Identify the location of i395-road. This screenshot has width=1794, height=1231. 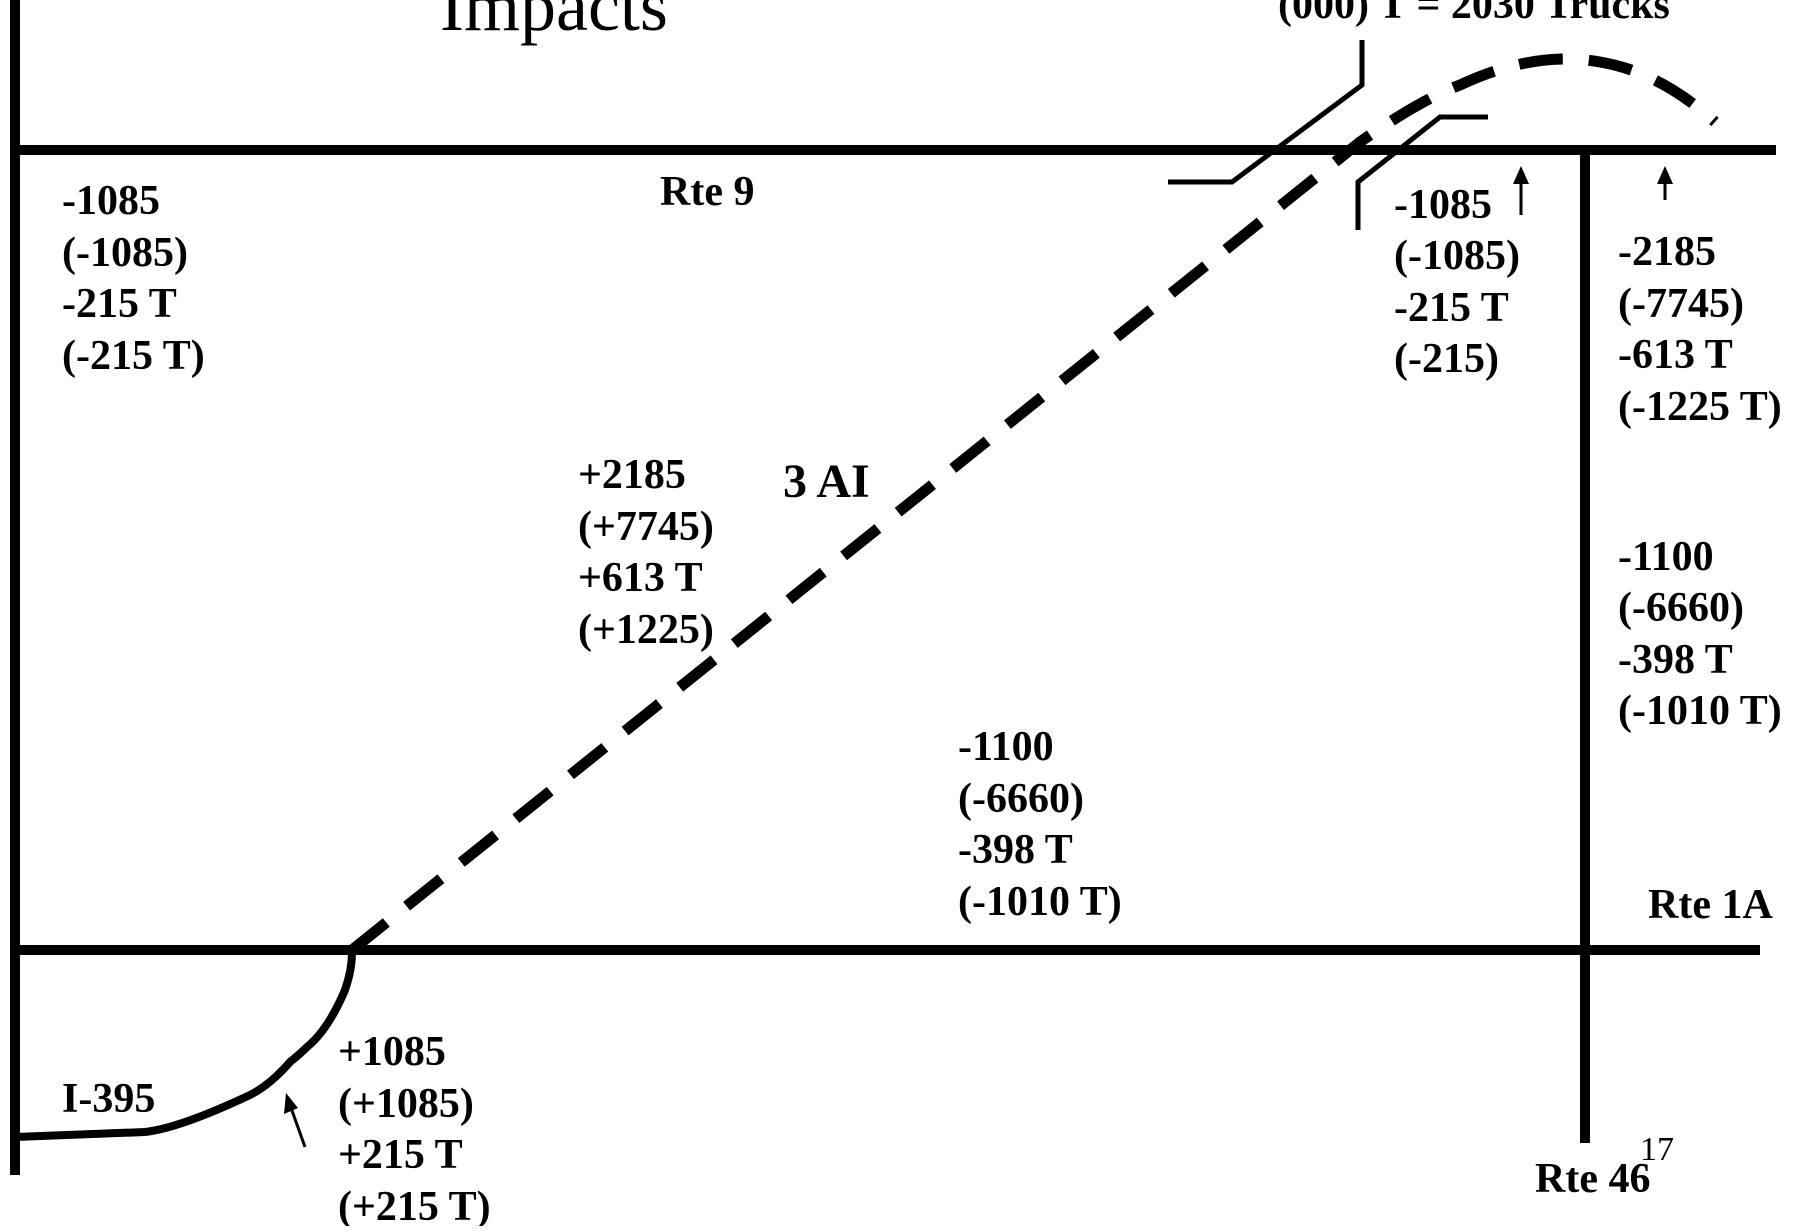
(183, 1044).